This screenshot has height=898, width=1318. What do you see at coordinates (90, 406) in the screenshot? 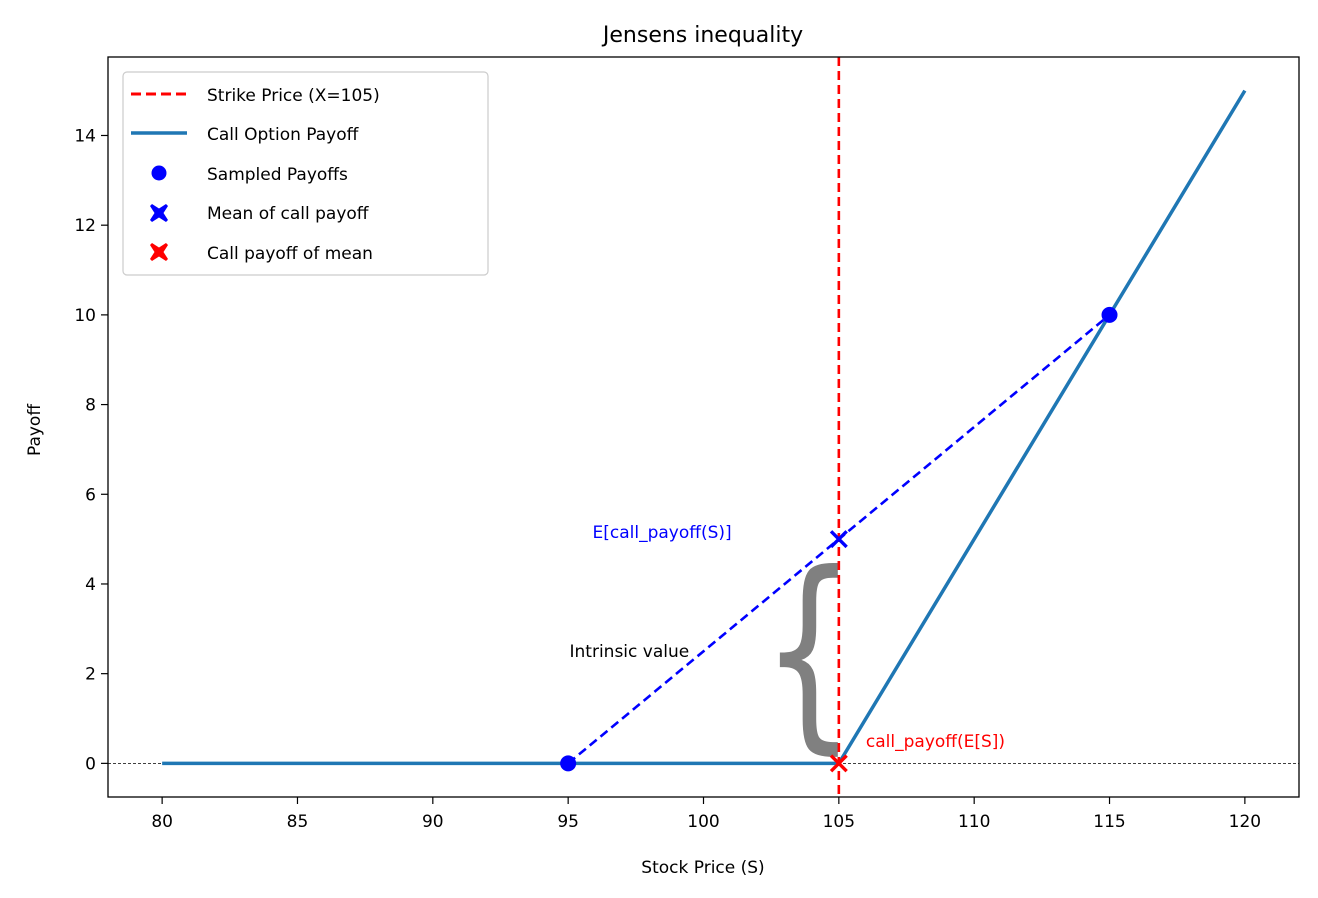
I see `y-tick-label: 8` at bounding box center [90, 406].